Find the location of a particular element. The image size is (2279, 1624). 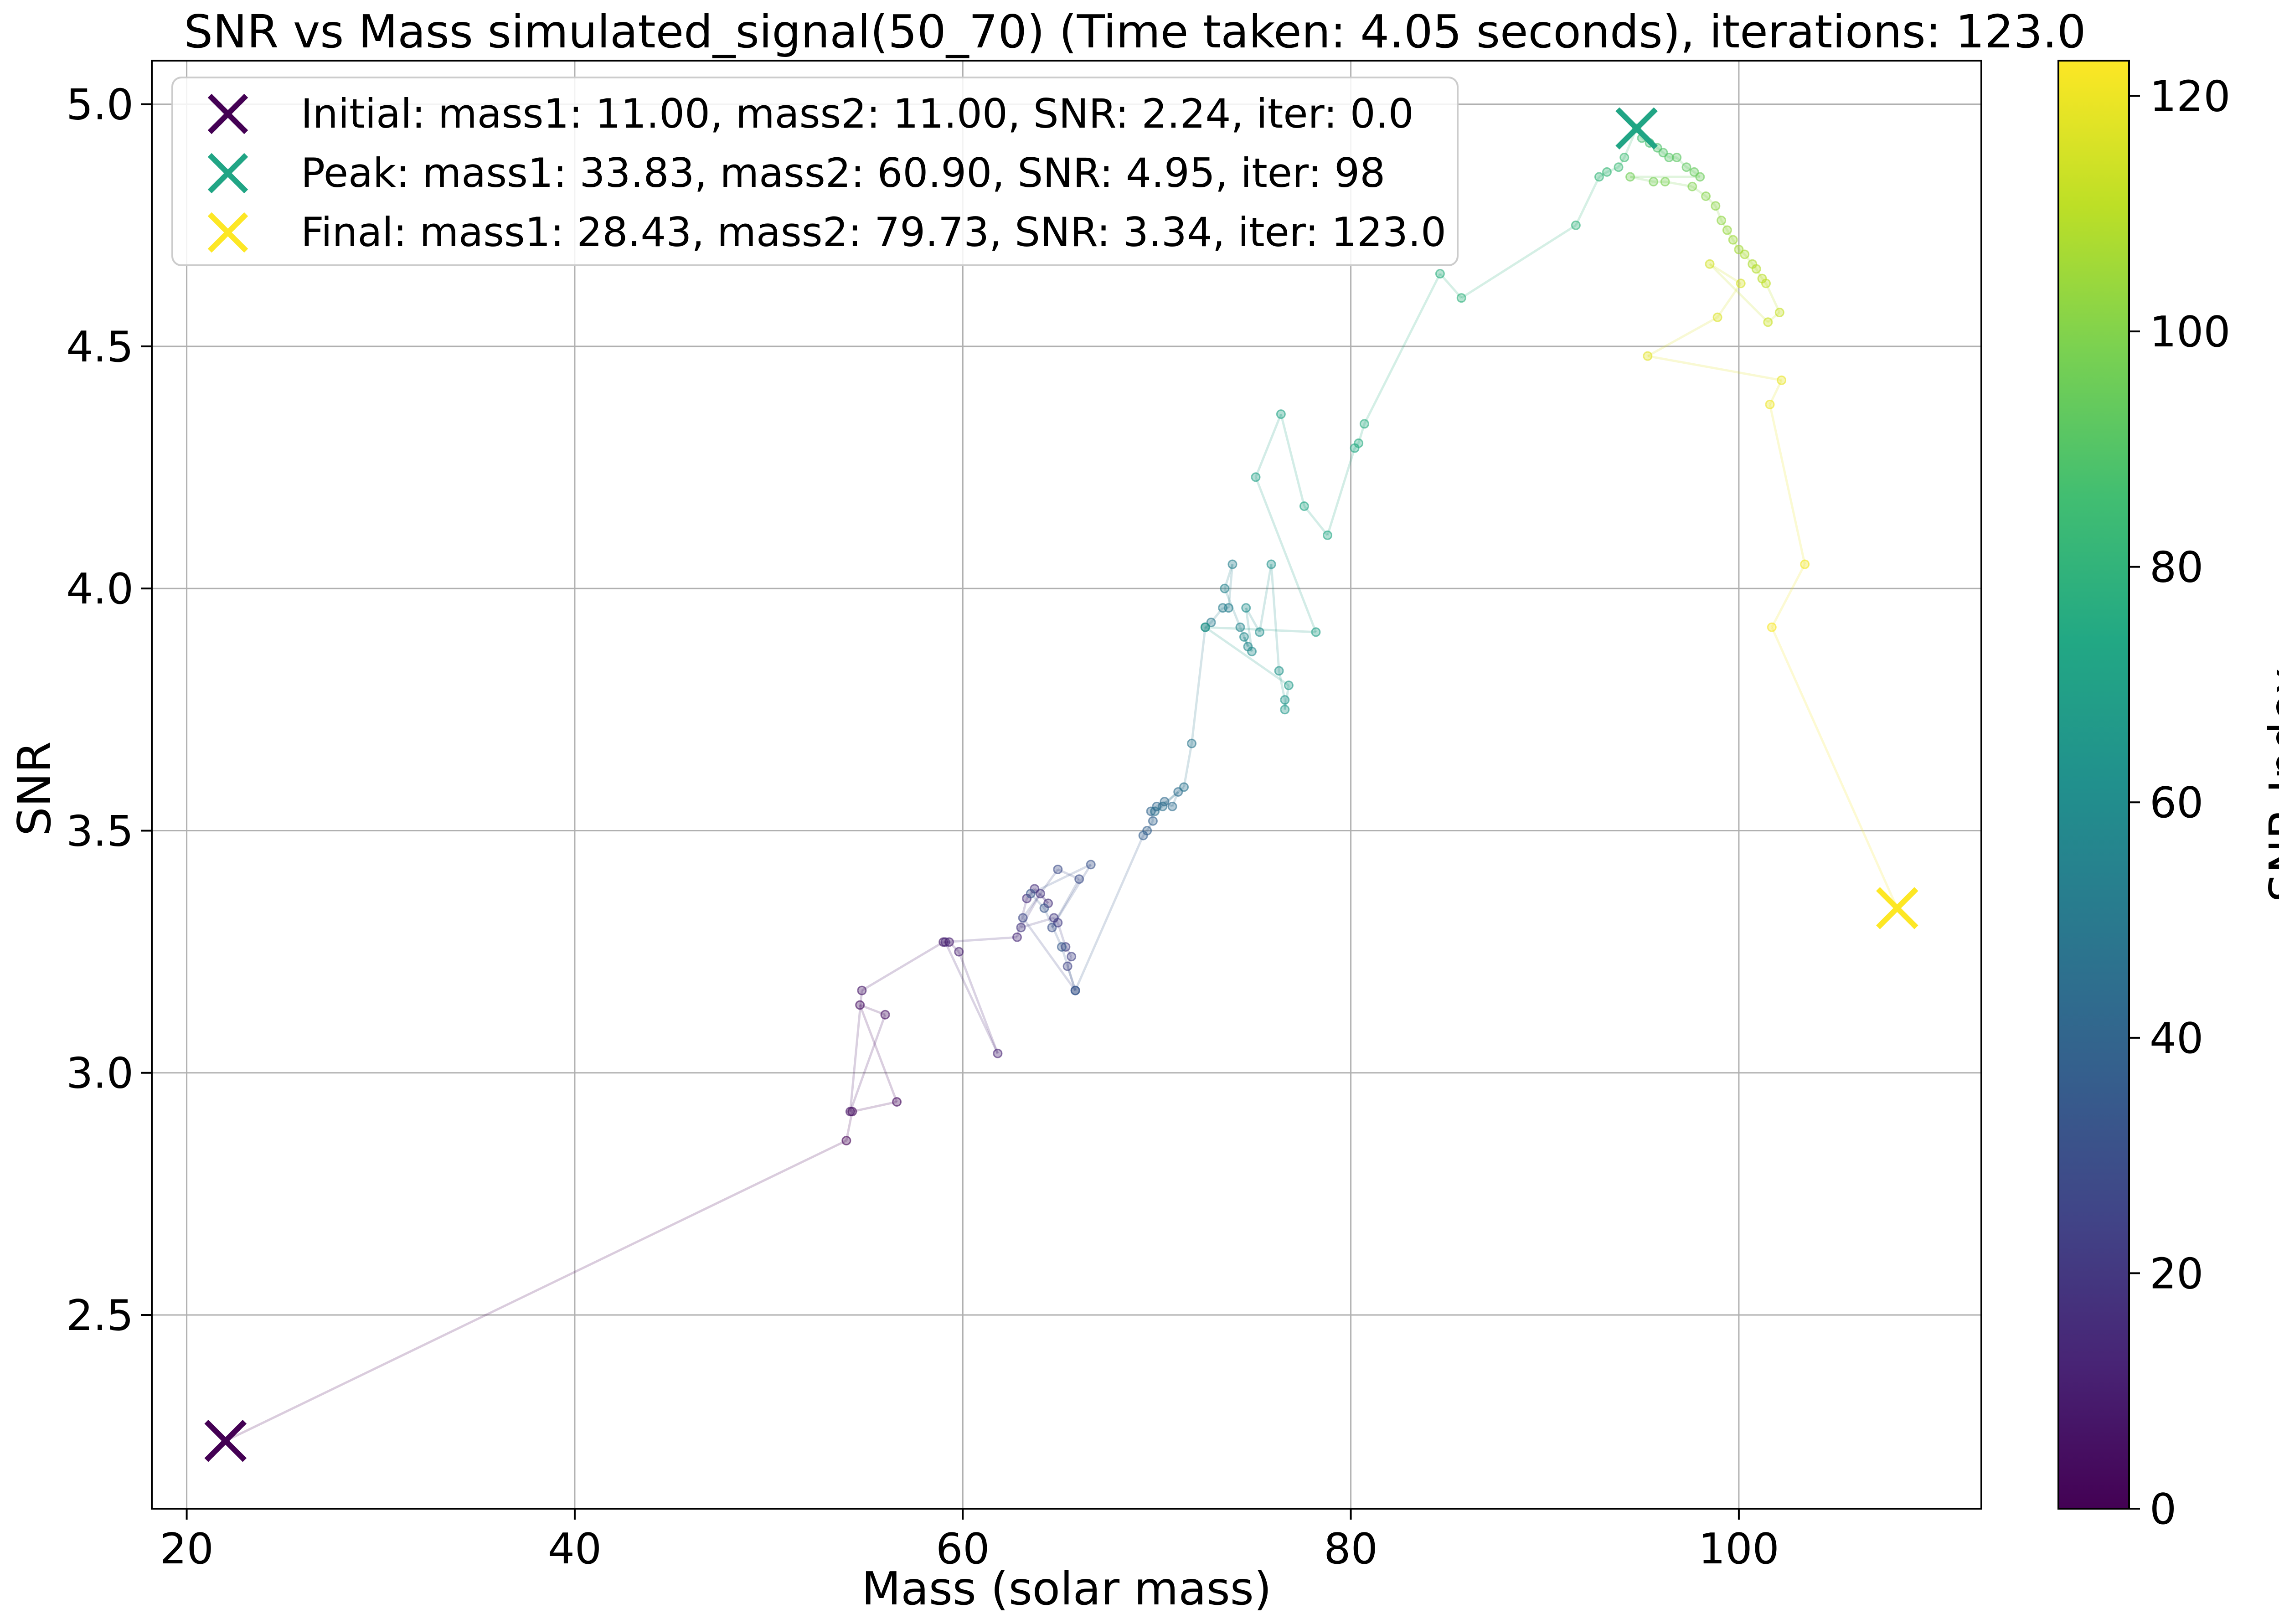

x-tick-label: 80 is located at coordinates (1350, 1549).